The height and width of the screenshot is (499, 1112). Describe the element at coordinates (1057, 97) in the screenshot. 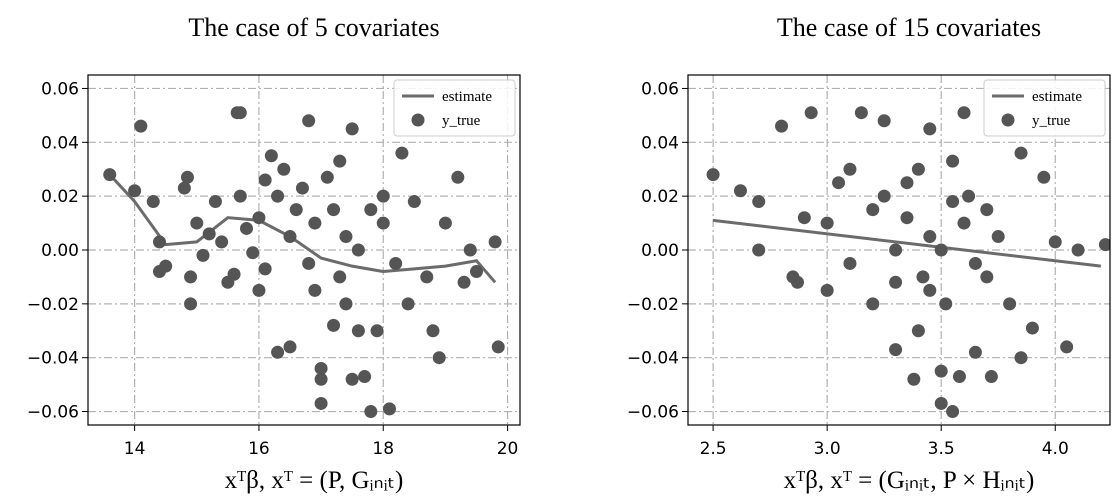

I see `legend-label: estimate` at that location.